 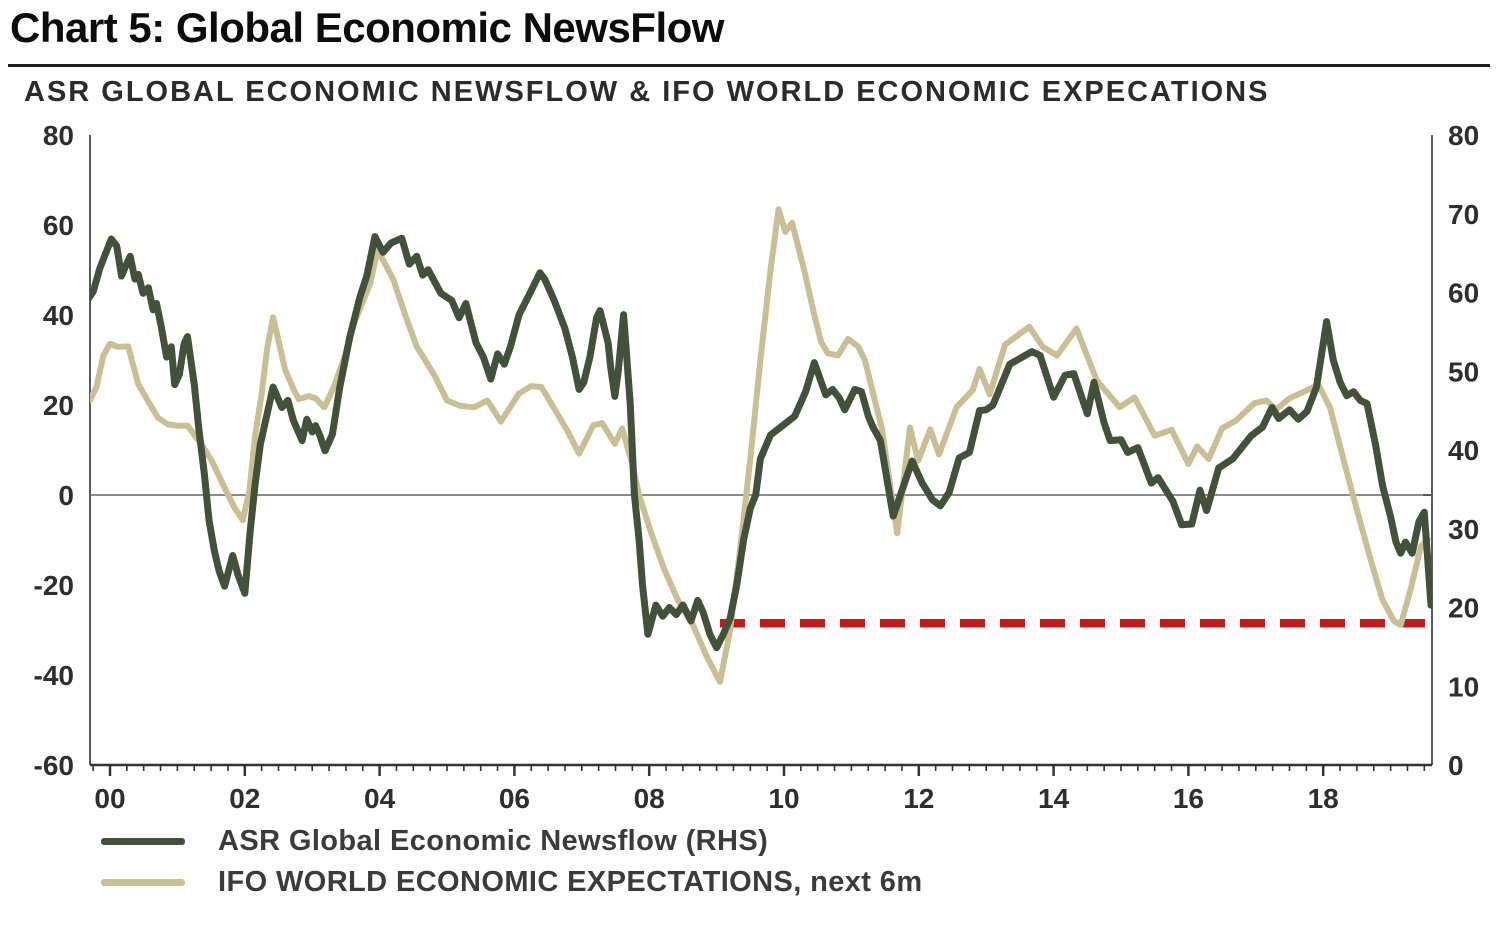 What do you see at coordinates (367, 27) in the screenshot?
I see `chart-title: Chart 5: Global Economic NewsFlow` at bounding box center [367, 27].